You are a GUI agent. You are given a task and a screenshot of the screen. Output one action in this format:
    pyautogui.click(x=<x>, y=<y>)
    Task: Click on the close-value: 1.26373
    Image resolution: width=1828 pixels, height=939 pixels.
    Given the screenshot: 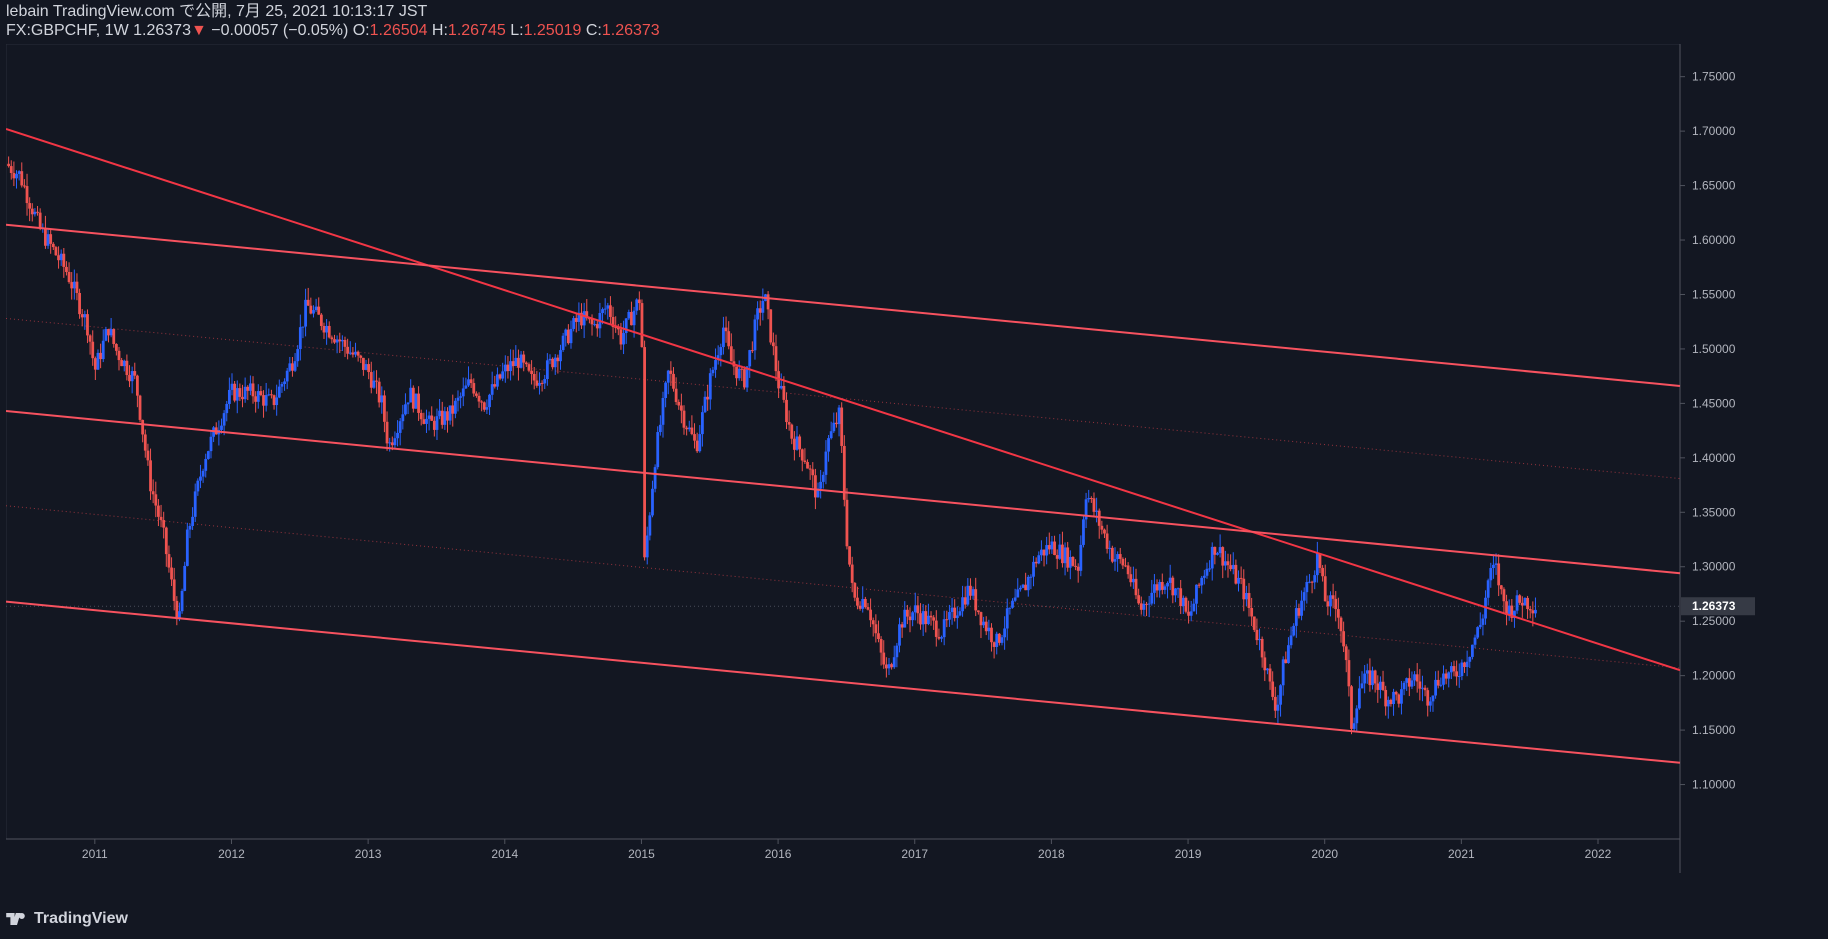 What is the action you would take?
    pyautogui.click(x=630, y=30)
    